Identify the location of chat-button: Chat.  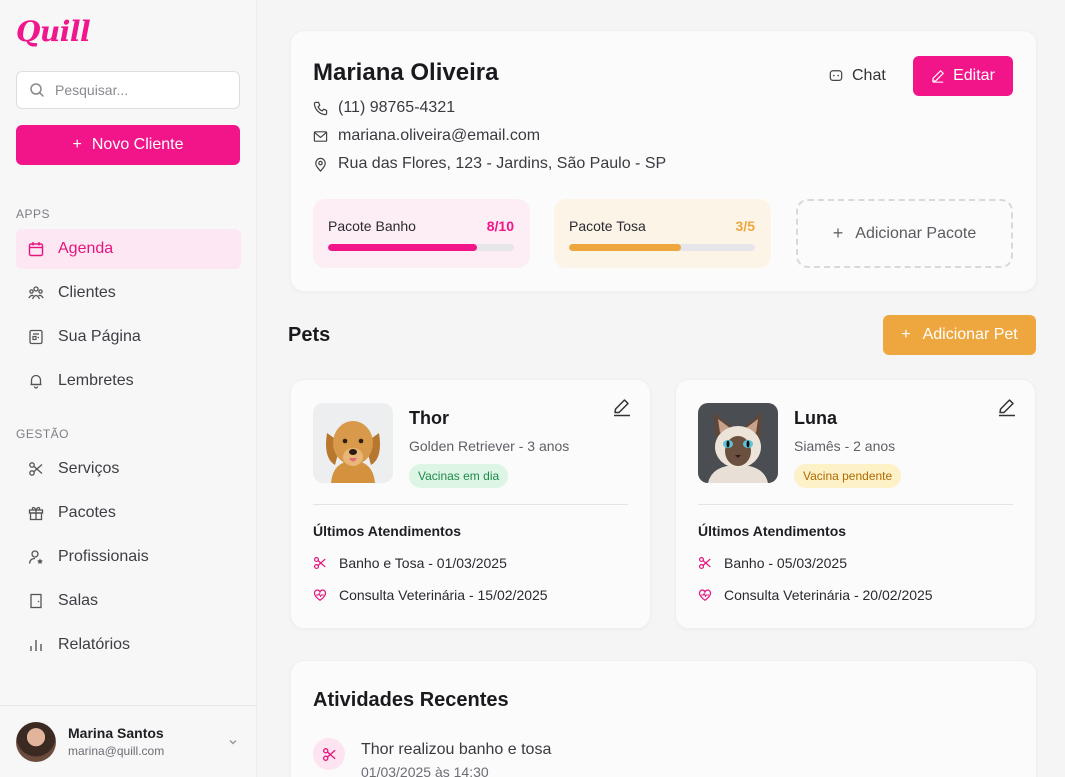
(857, 76).